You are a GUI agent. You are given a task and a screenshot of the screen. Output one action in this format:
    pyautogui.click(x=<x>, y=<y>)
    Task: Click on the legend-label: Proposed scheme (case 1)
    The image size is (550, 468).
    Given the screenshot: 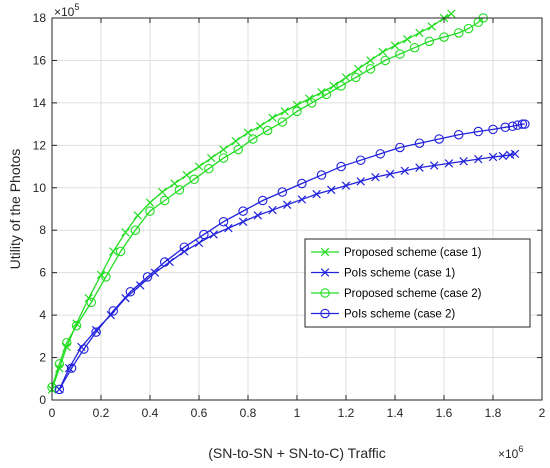 What is the action you would take?
    pyautogui.click(x=413, y=253)
    